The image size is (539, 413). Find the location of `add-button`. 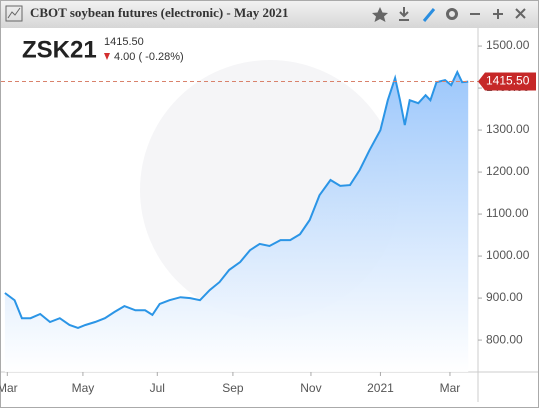

add-button is located at coordinates (498, 14).